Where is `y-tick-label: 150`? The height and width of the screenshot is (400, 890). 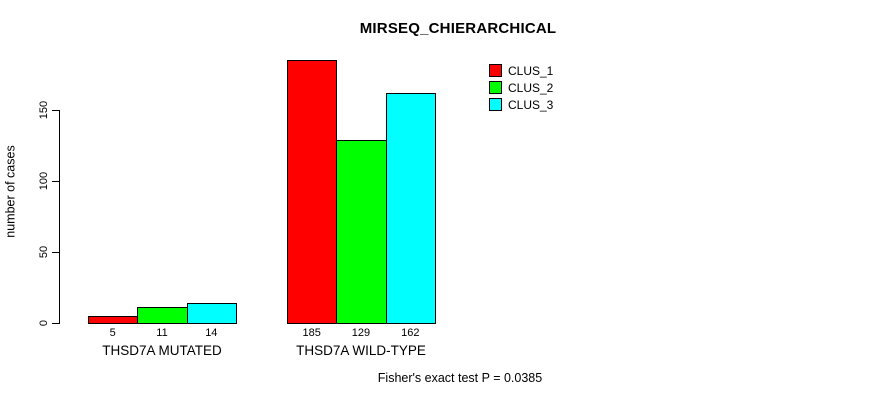 y-tick-label: 150 is located at coordinates (44, 110).